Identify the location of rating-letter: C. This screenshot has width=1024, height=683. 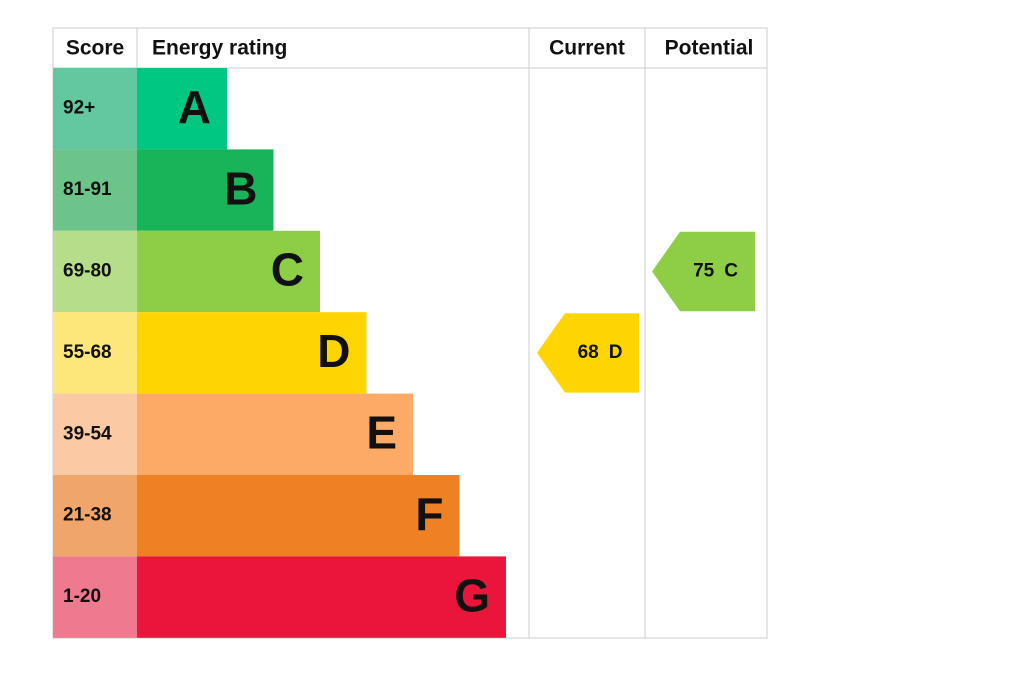
(287, 270).